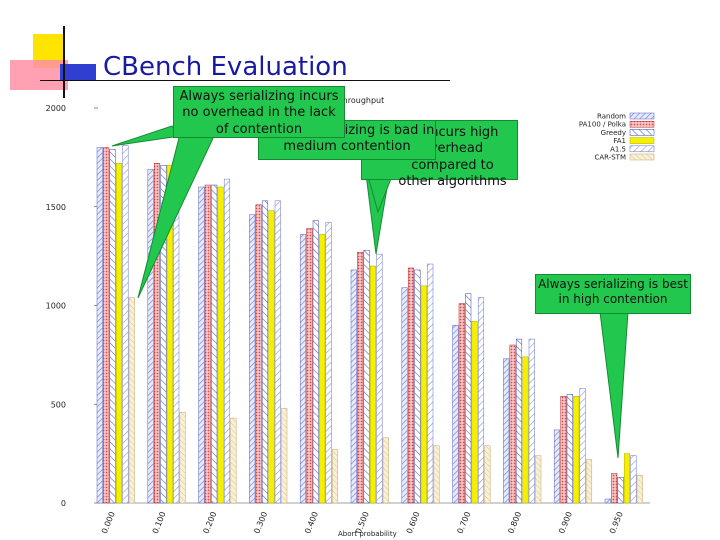 This screenshot has height=540, width=720. I want to click on bar-0.950-2, so click(620, 490).